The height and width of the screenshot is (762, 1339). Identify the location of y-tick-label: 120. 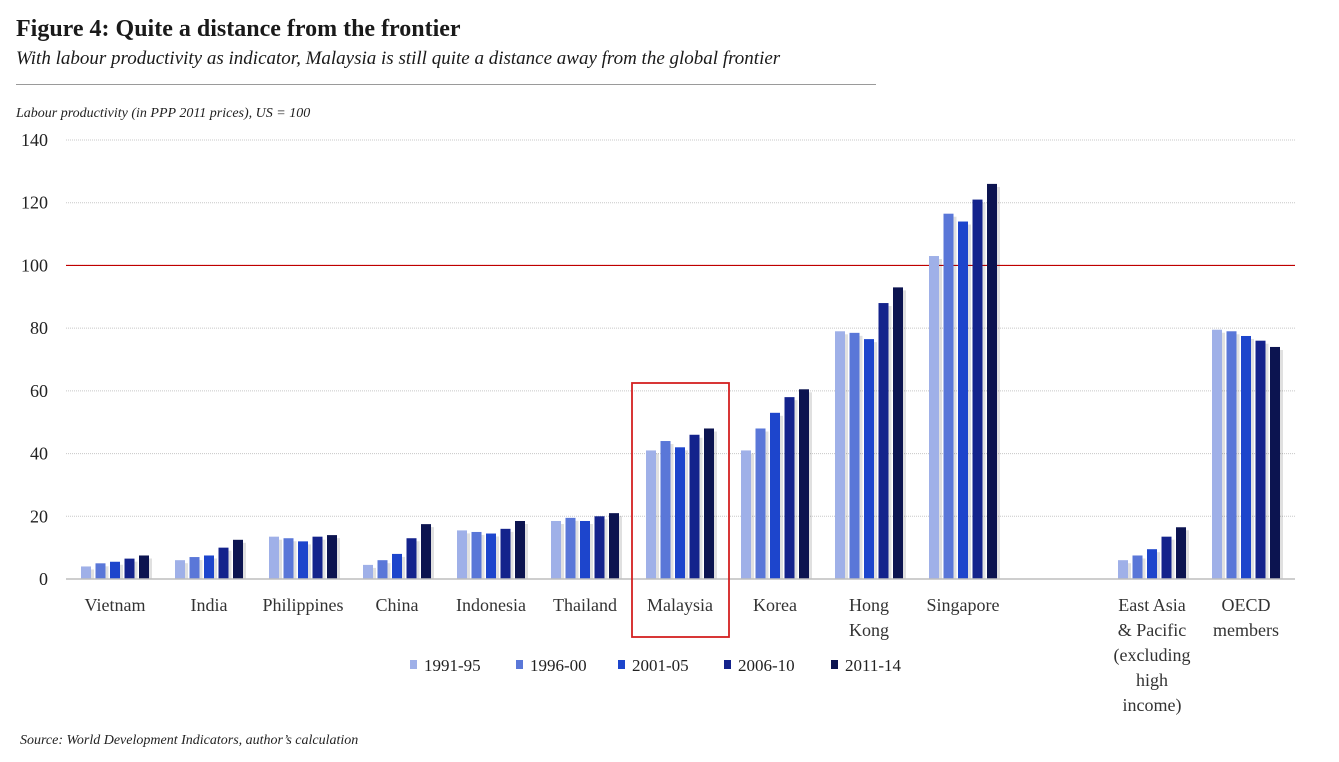
(34, 203).